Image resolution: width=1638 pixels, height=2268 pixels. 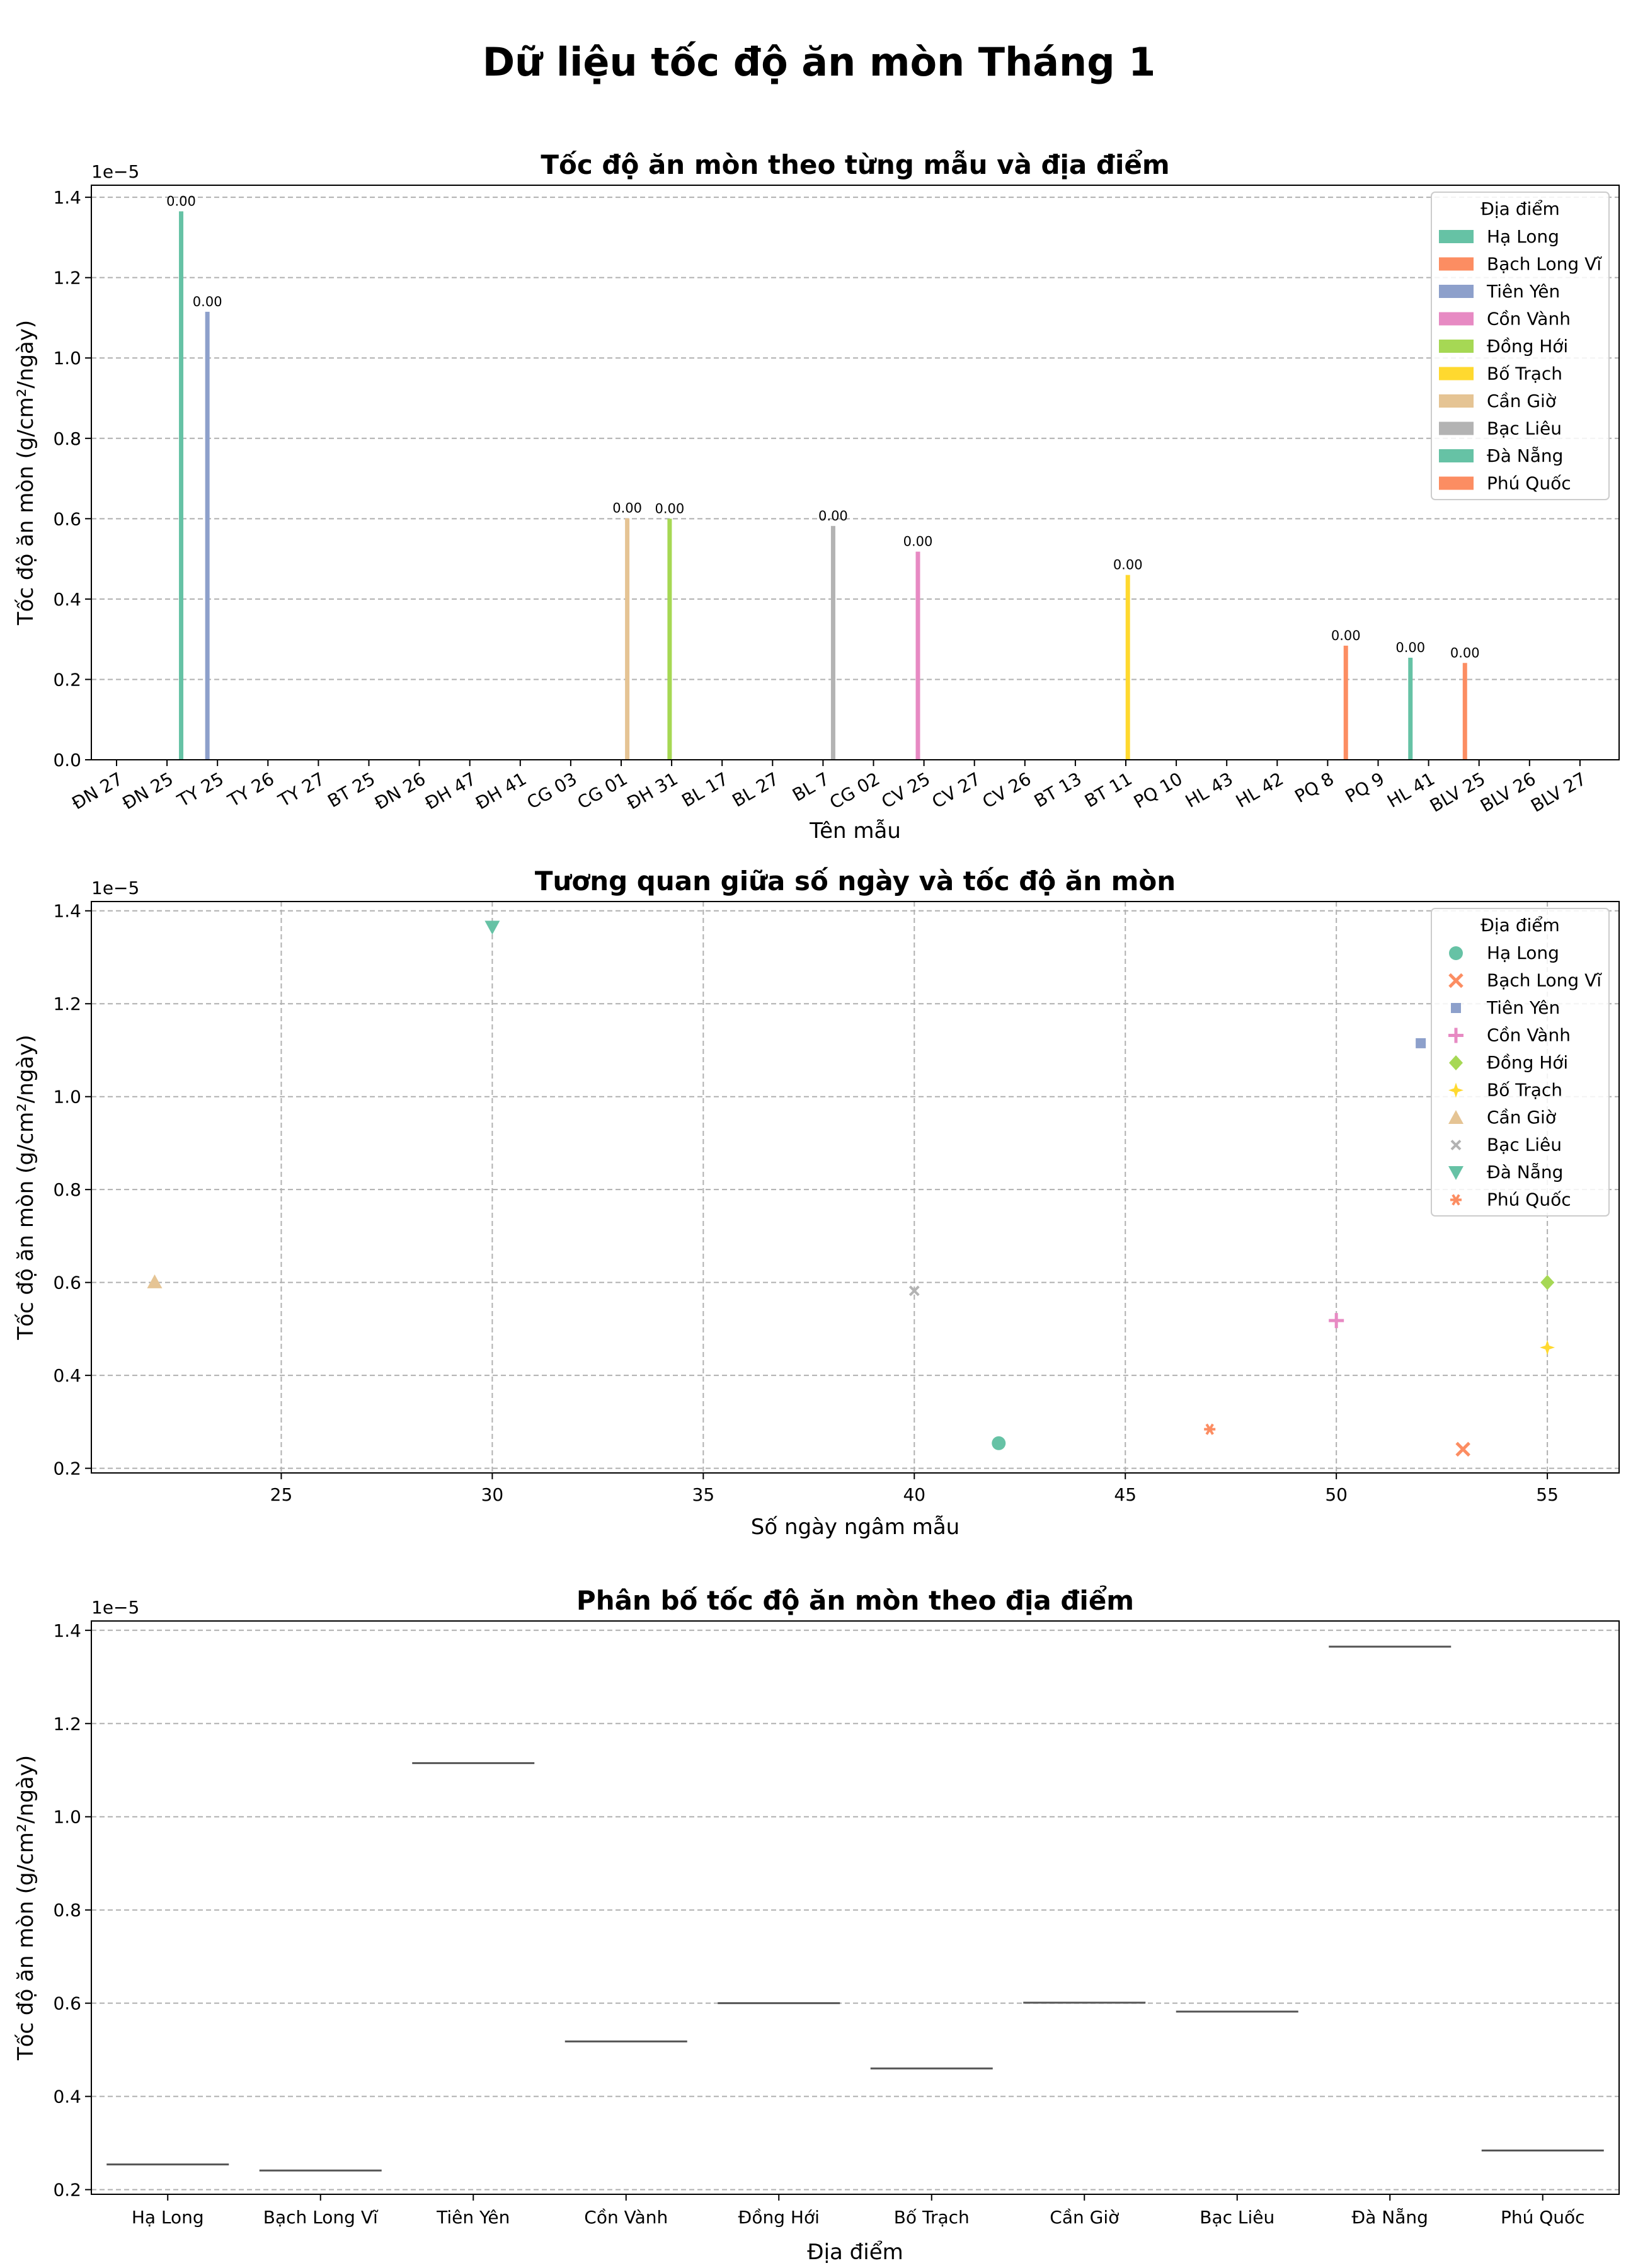 What do you see at coordinates (957, 790) in the screenshot?
I see `x-tick-label: CV 27` at bounding box center [957, 790].